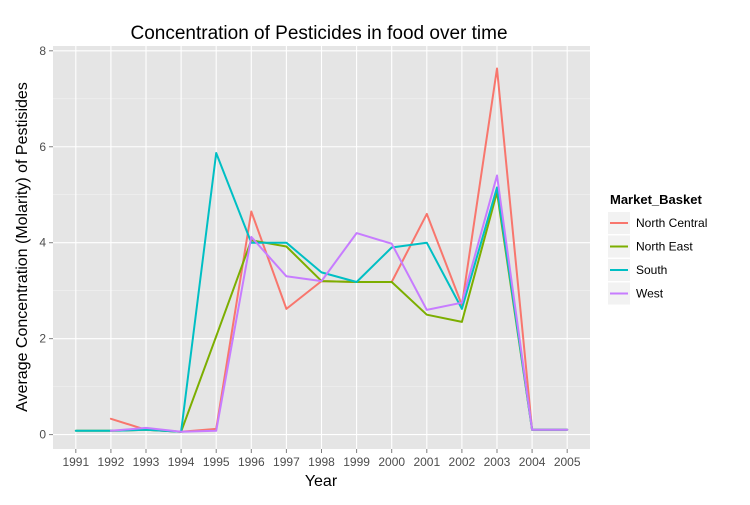  Describe the element at coordinates (532, 462) in the screenshot. I see `x-tick-label: 2004` at that location.